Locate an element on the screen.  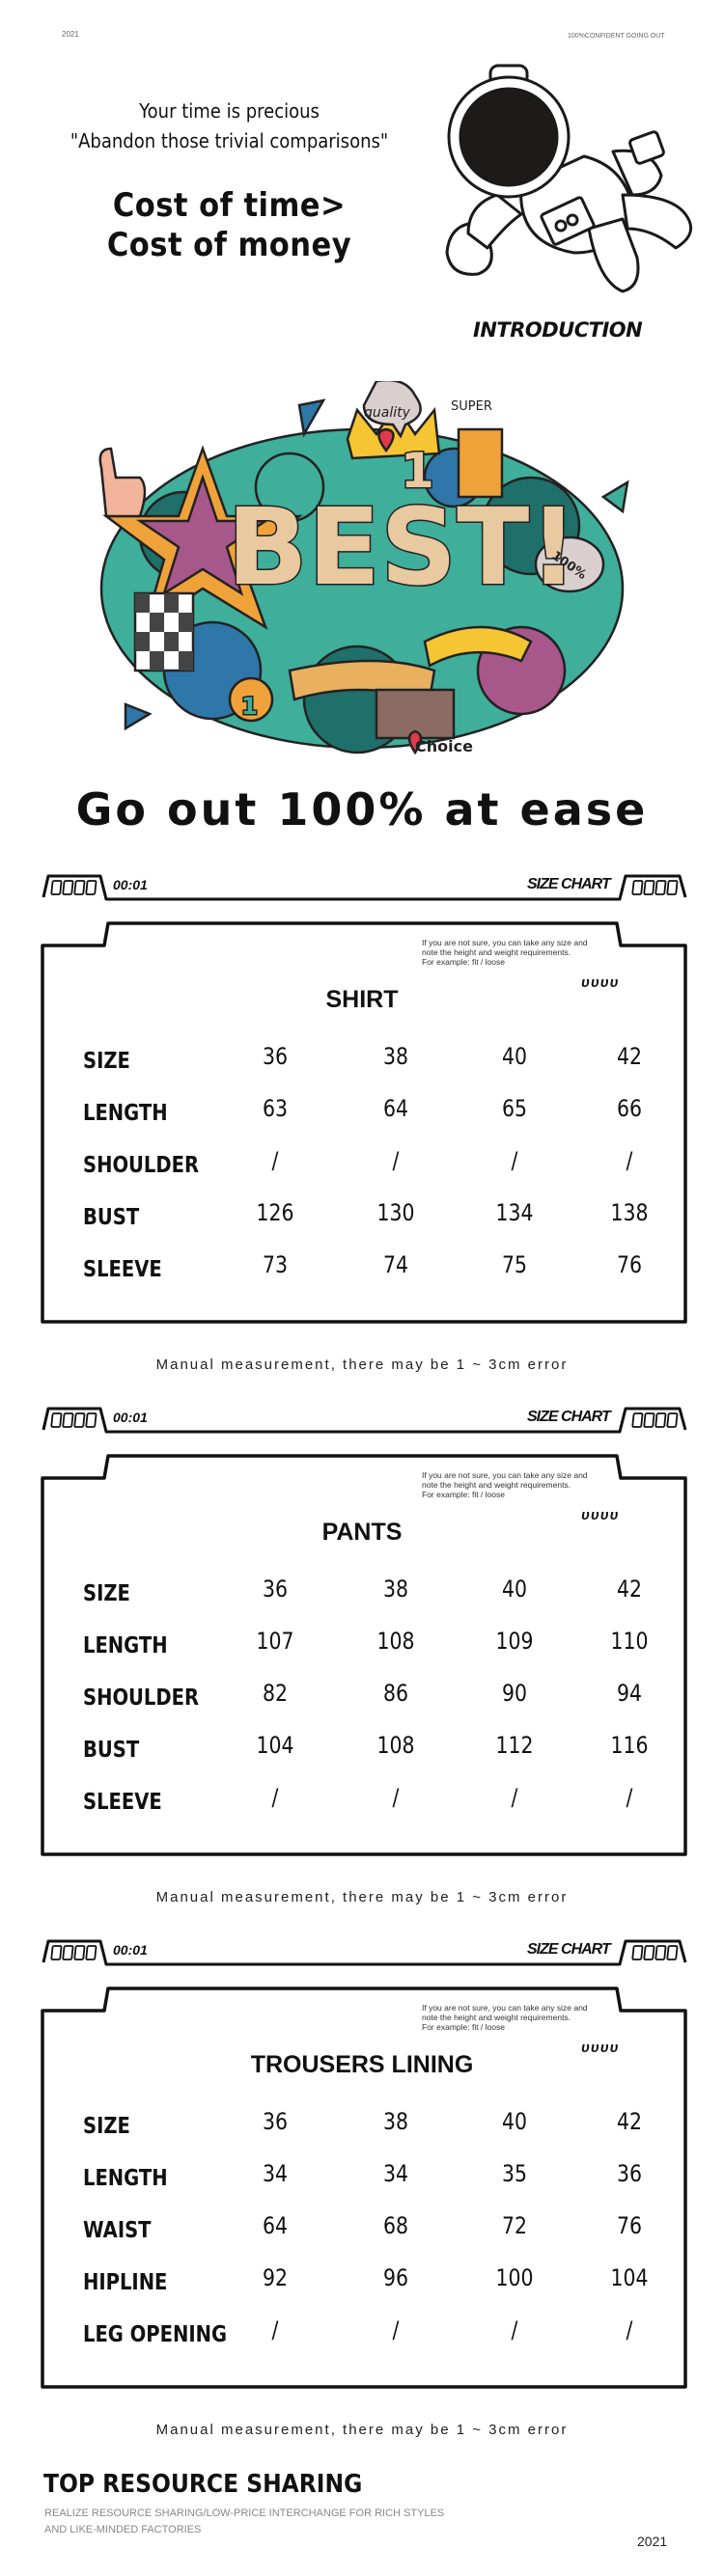
table-cell: 96 is located at coordinates (396, 2277).